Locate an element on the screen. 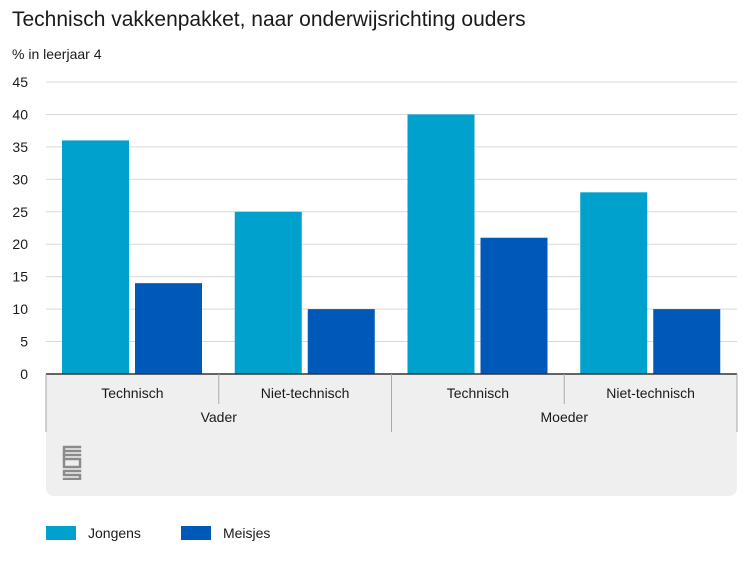 Image resolution: width=750 pixels, height=563 pixels. x-group-label: Moeder is located at coordinates (565, 417).